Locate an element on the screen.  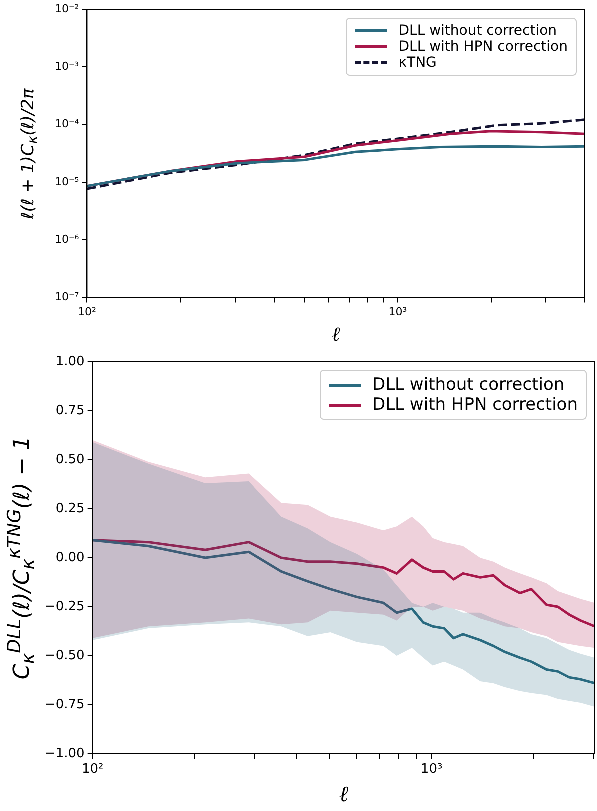
y-tick-label: 10⁻⁴ is located at coordinates (67, 124).